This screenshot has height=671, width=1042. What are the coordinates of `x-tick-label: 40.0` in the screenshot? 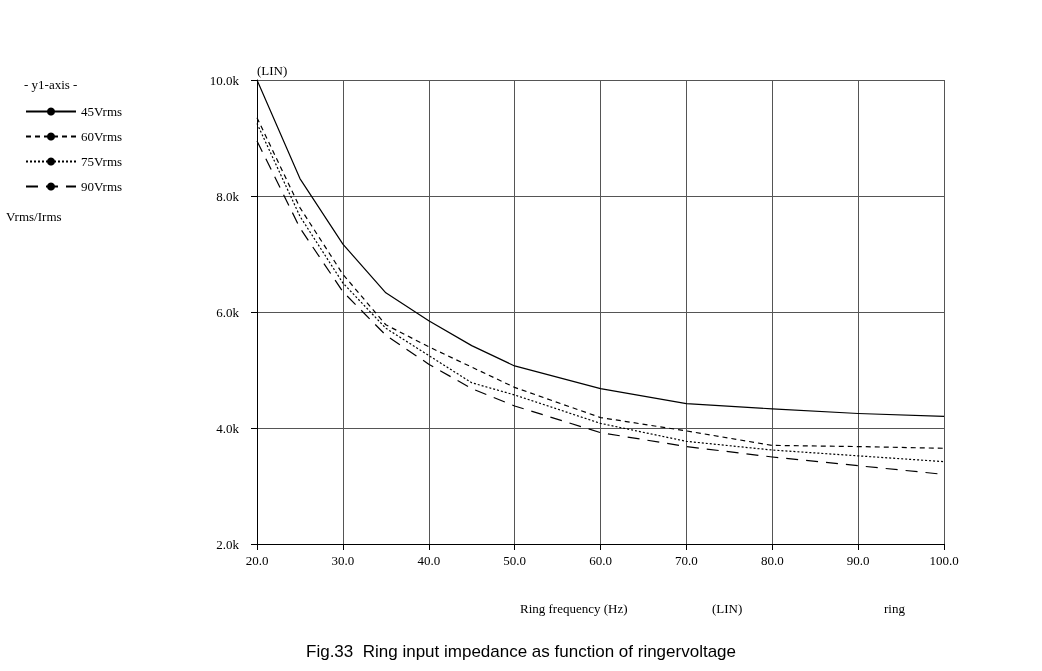 It's located at (429, 560).